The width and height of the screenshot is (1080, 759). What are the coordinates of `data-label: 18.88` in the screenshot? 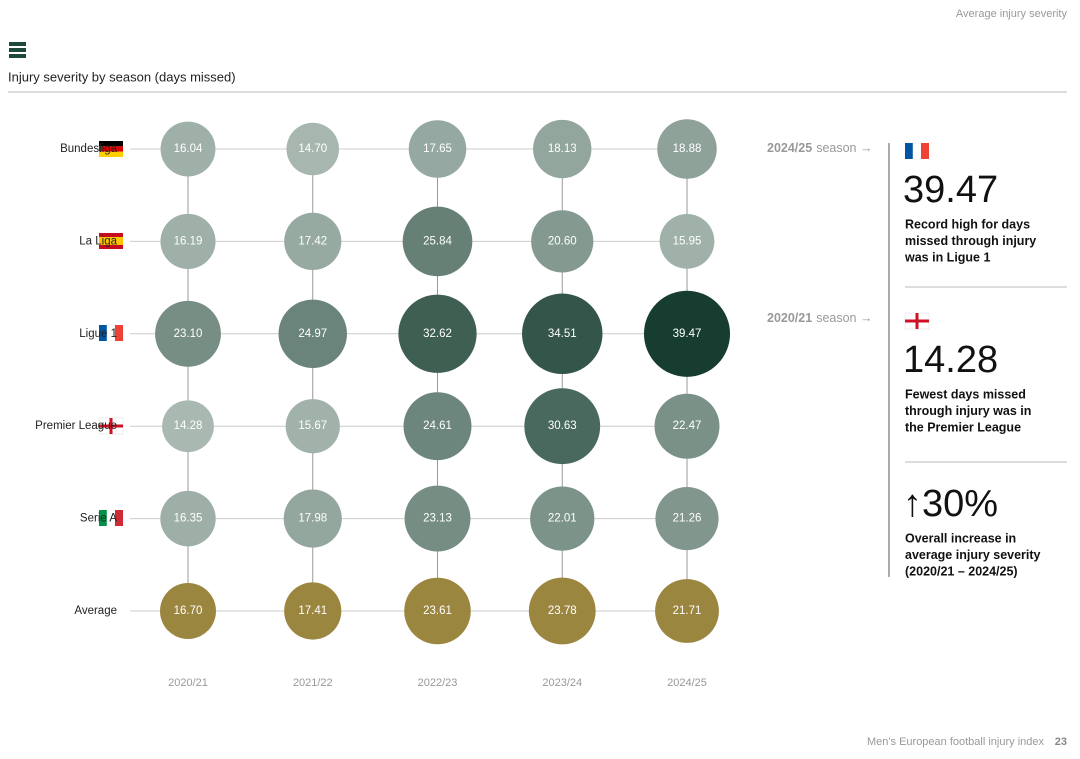 It's located at (687, 149).